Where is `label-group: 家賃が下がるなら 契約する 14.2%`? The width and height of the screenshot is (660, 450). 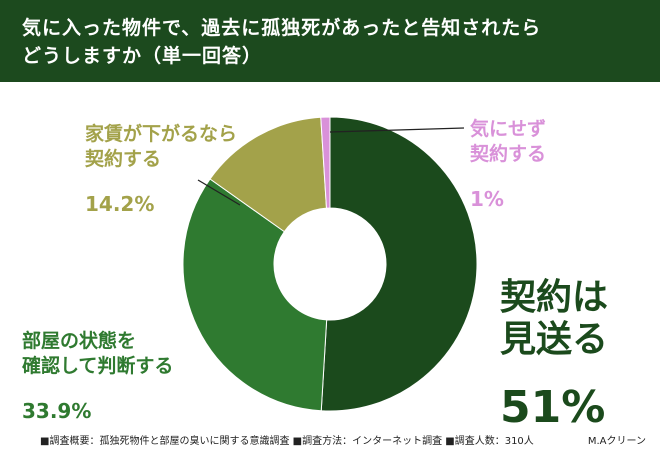
label-group: 家賃が下がるなら 契約する 14.2% is located at coordinates (161, 169).